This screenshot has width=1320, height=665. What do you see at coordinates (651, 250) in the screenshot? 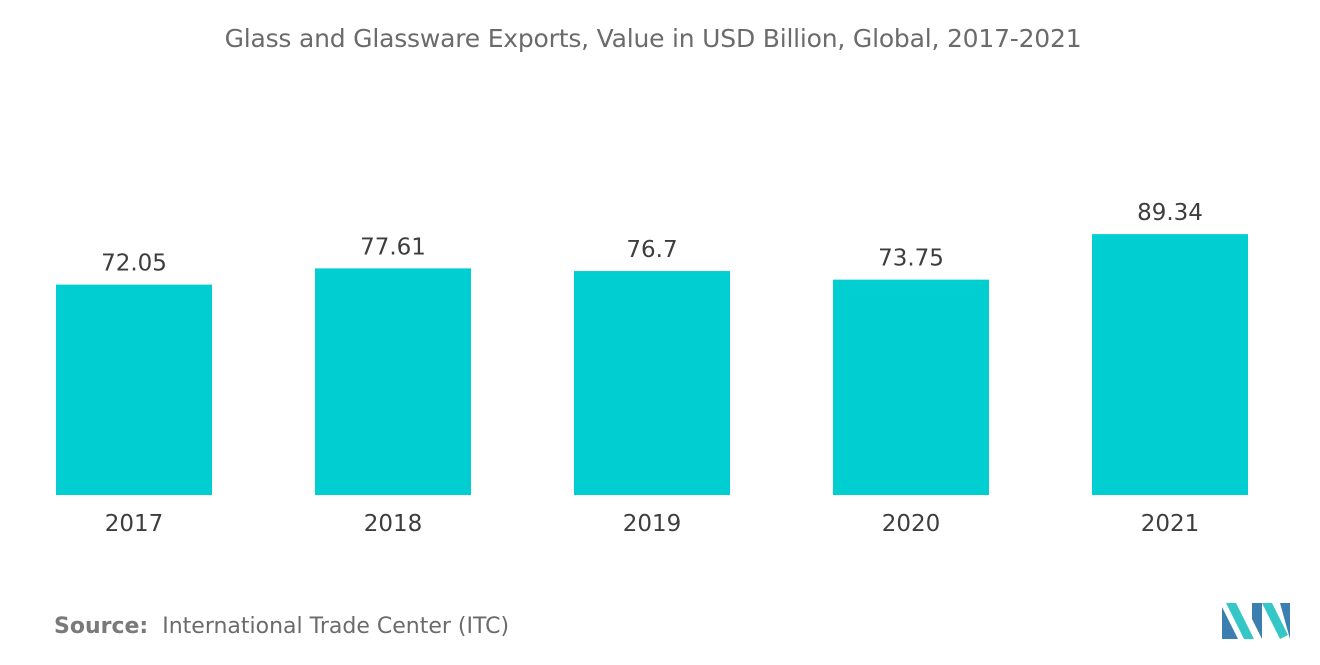
I see `value-label-2019: 76.7` at bounding box center [651, 250].